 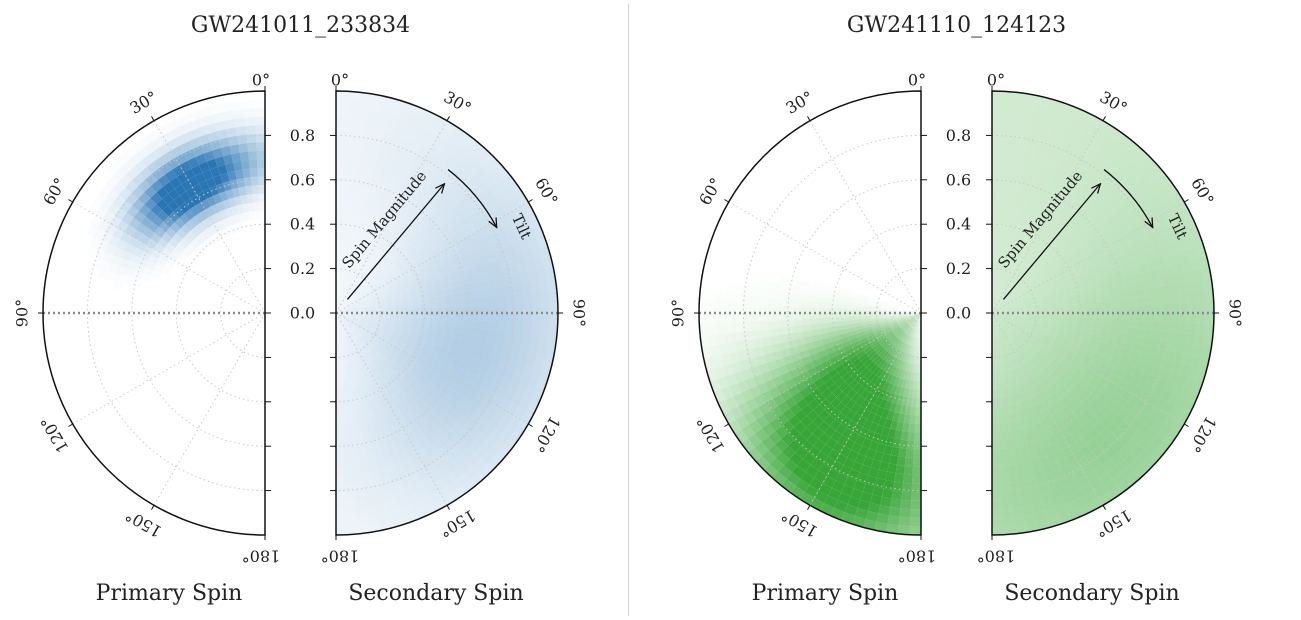 I want to click on event-title: GW241110_124123, so click(x=956, y=25).